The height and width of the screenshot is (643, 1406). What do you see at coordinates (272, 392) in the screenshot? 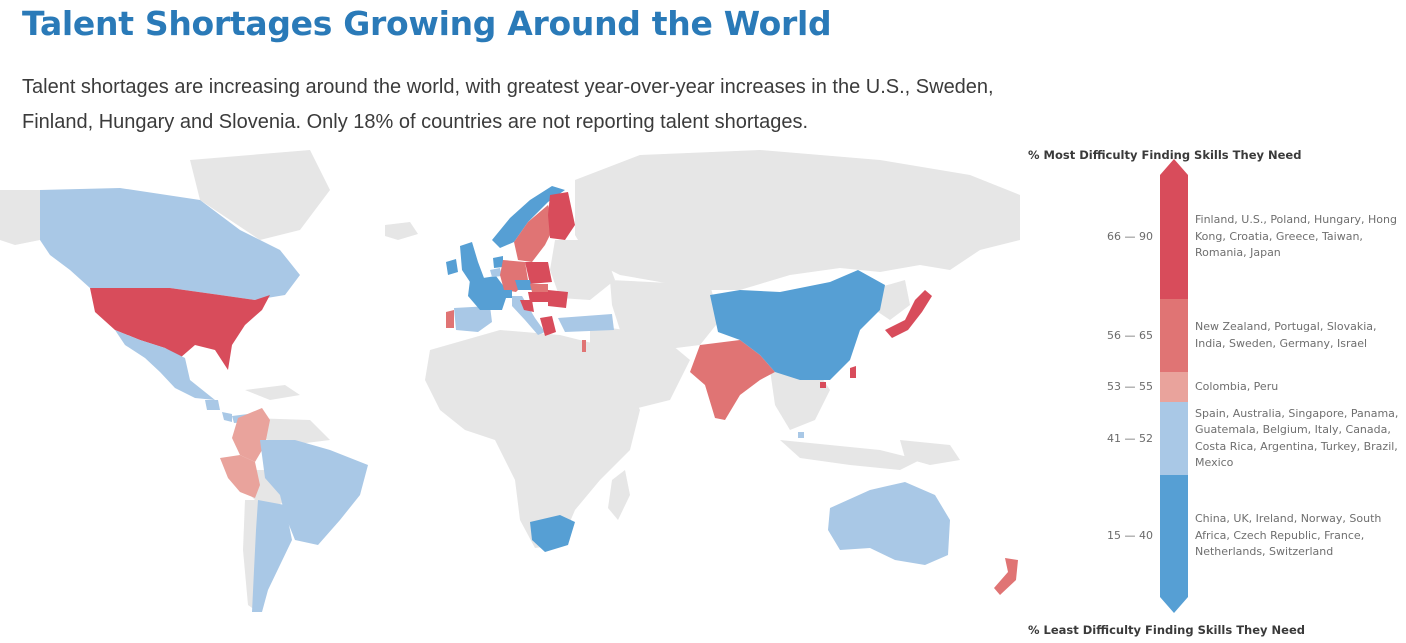
I see `central-america-carib` at bounding box center [272, 392].